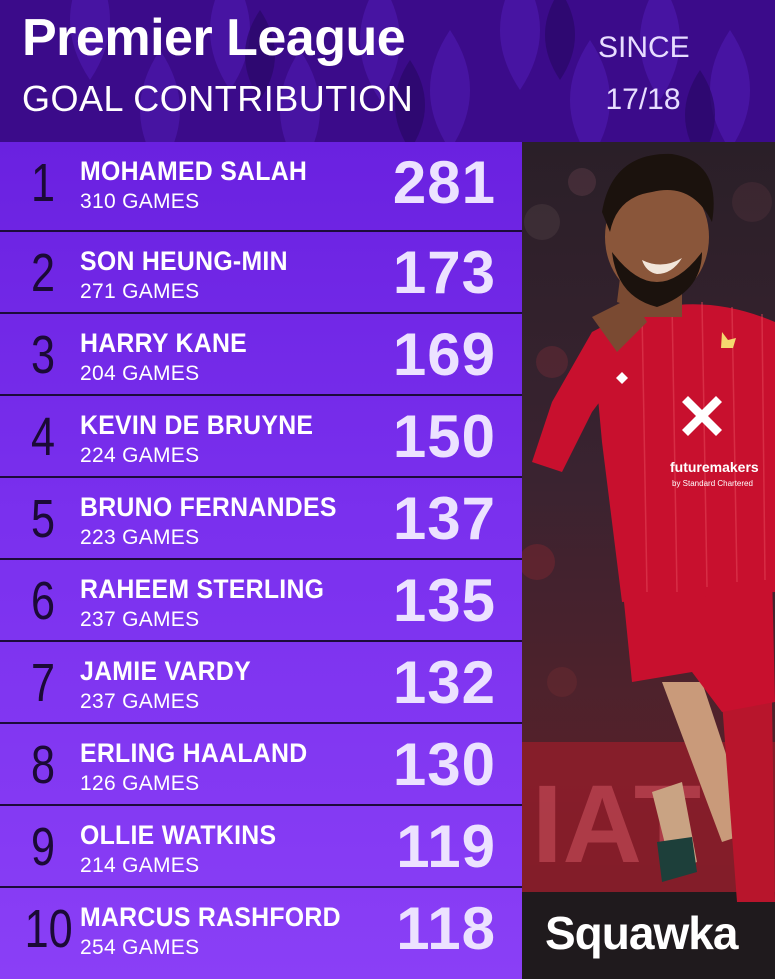 This screenshot has width=775, height=979. What do you see at coordinates (164, 343) in the screenshot?
I see `player-name: HARRY KANE` at bounding box center [164, 343].